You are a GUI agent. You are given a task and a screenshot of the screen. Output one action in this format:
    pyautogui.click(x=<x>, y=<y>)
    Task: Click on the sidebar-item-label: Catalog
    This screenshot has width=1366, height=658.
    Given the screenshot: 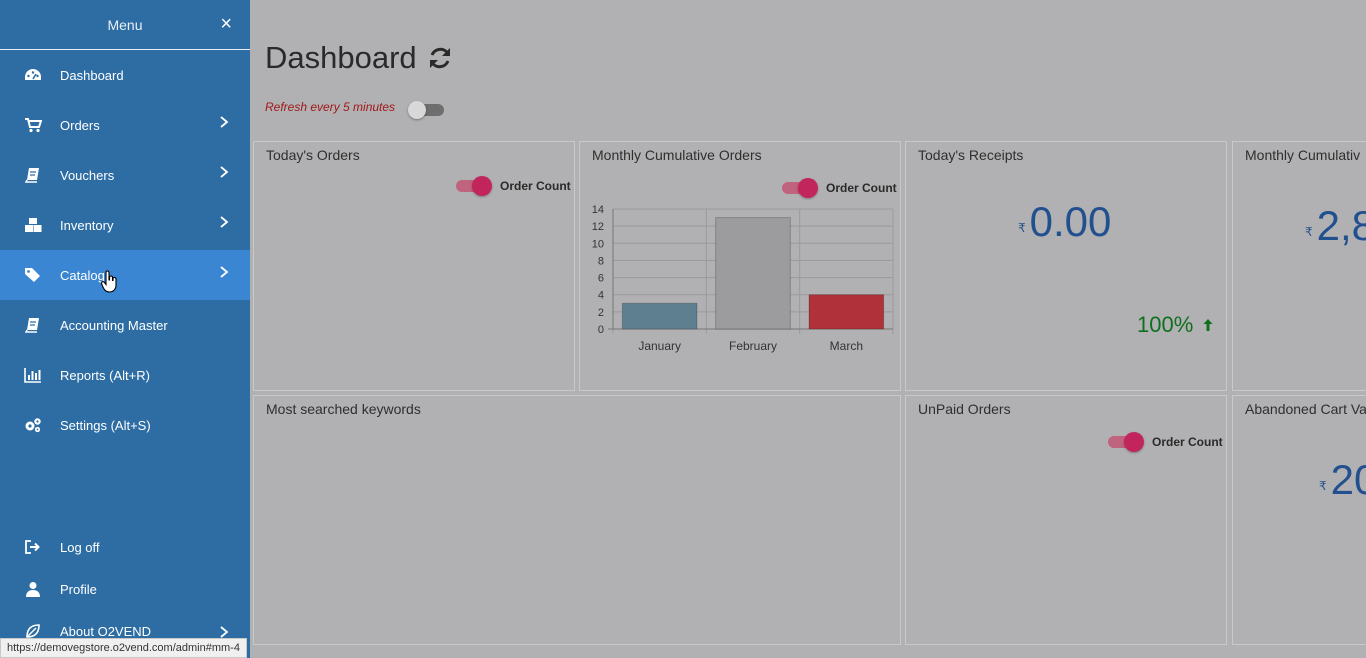 What is the action you would take?
    pyautogui.click(x=82, y=275)
    